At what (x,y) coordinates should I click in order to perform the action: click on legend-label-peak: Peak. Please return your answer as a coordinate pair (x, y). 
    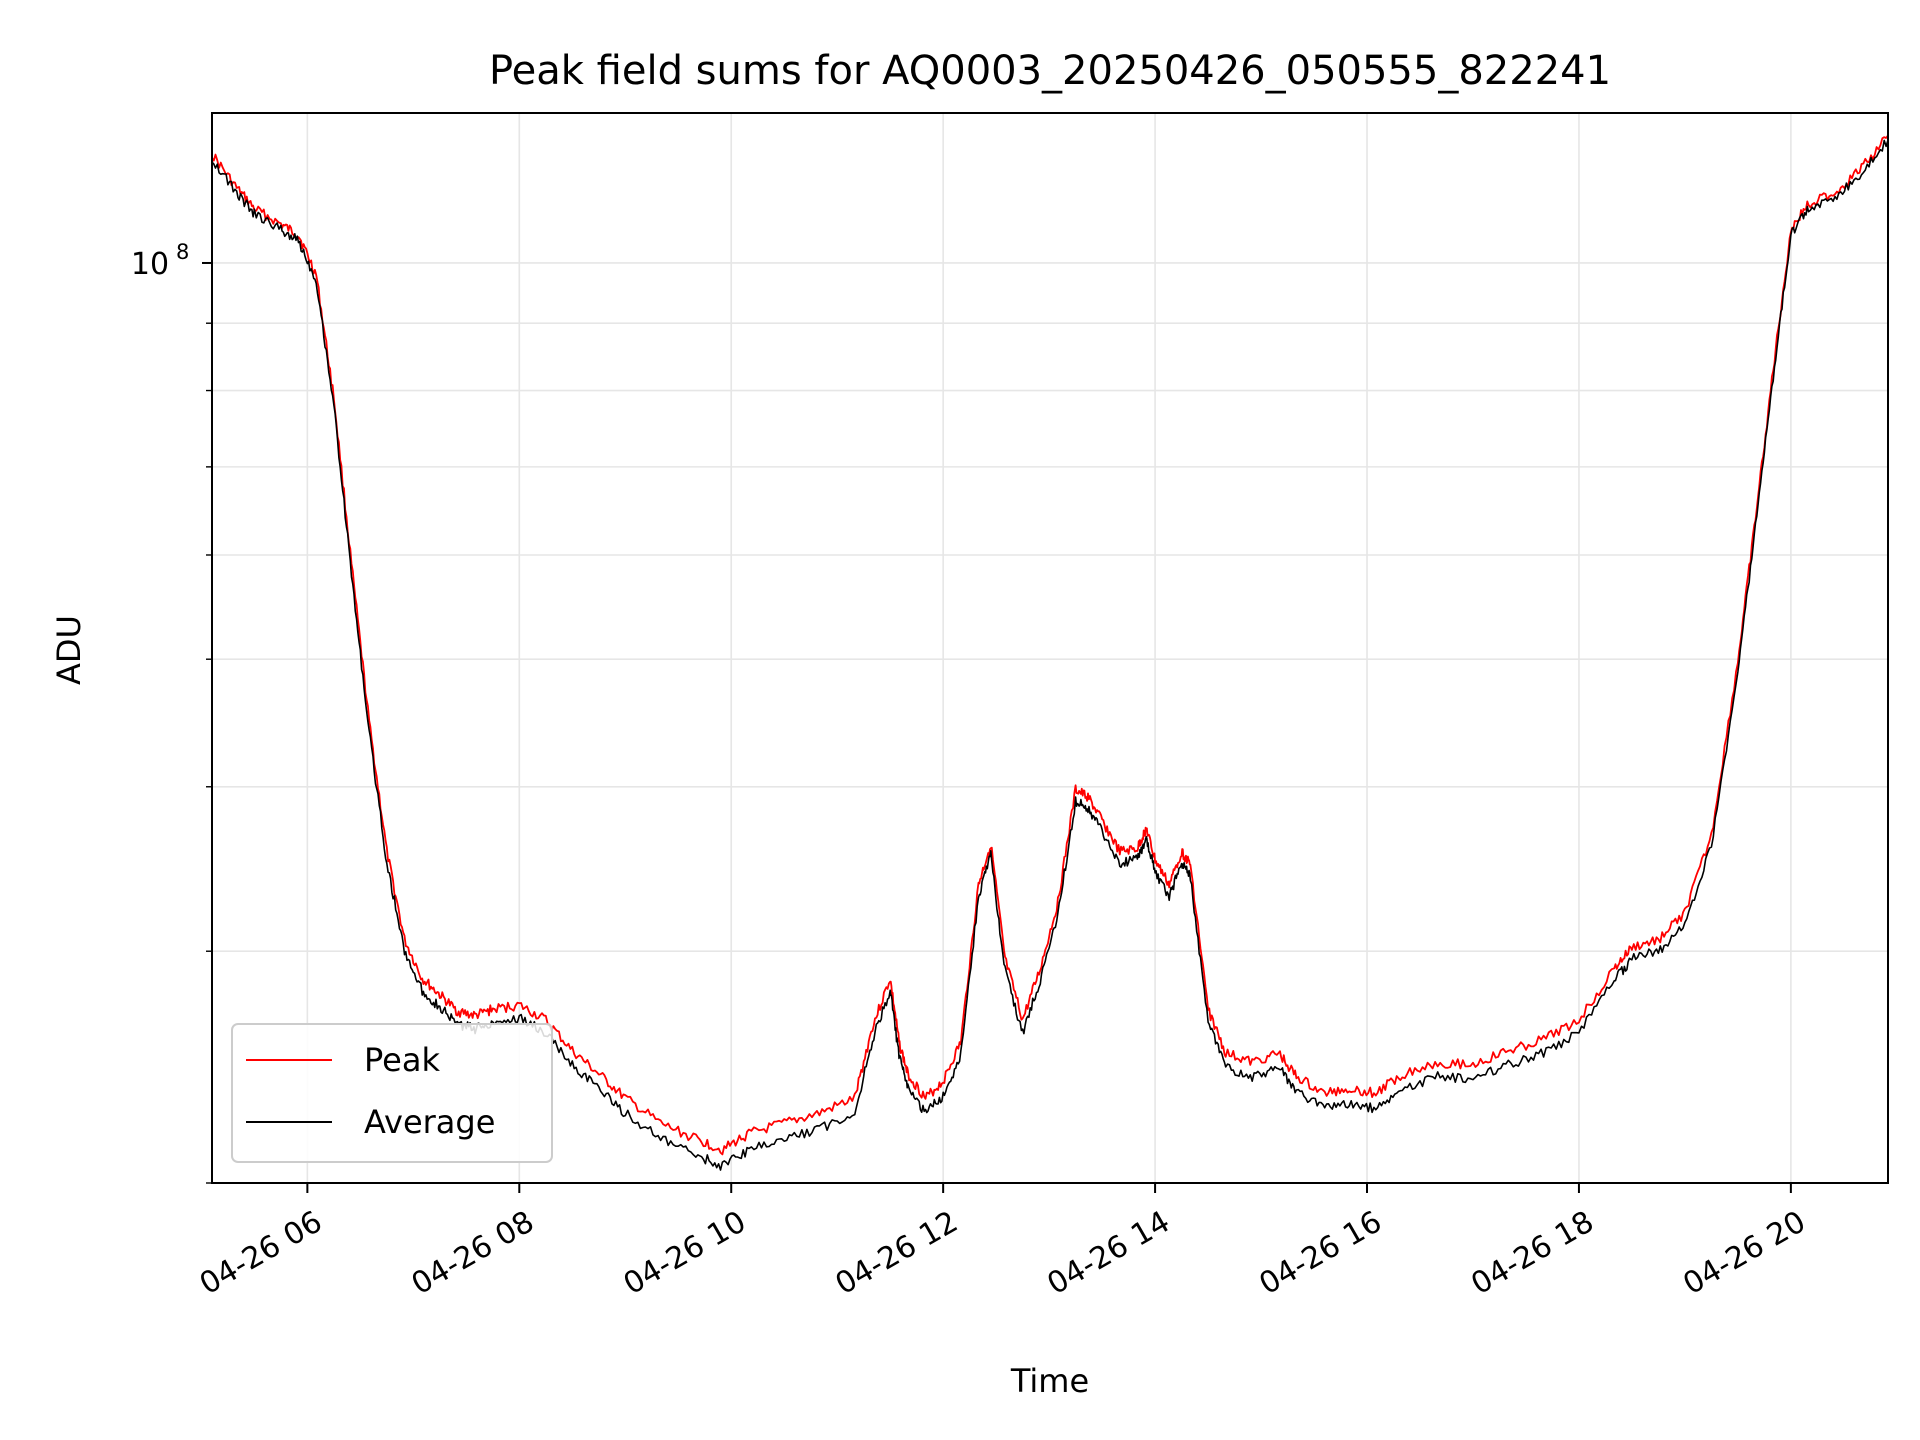
    Looking at the image, I should click on (402, 1060).